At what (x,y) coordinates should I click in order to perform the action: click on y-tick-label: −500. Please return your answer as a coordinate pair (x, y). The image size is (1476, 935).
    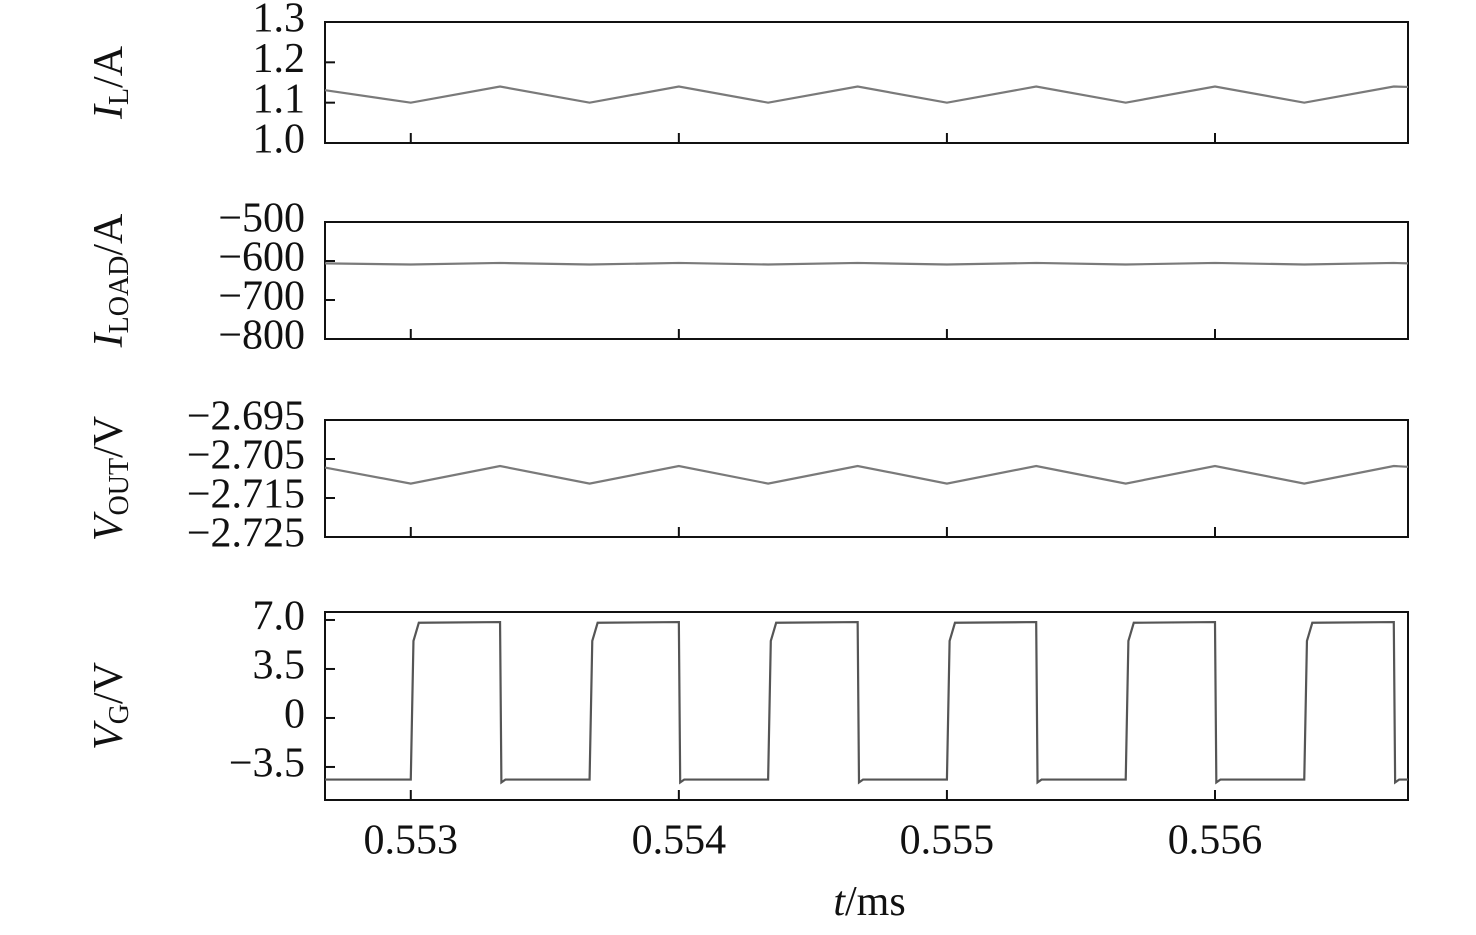
    Looking at the image, I should click on (261, 219).